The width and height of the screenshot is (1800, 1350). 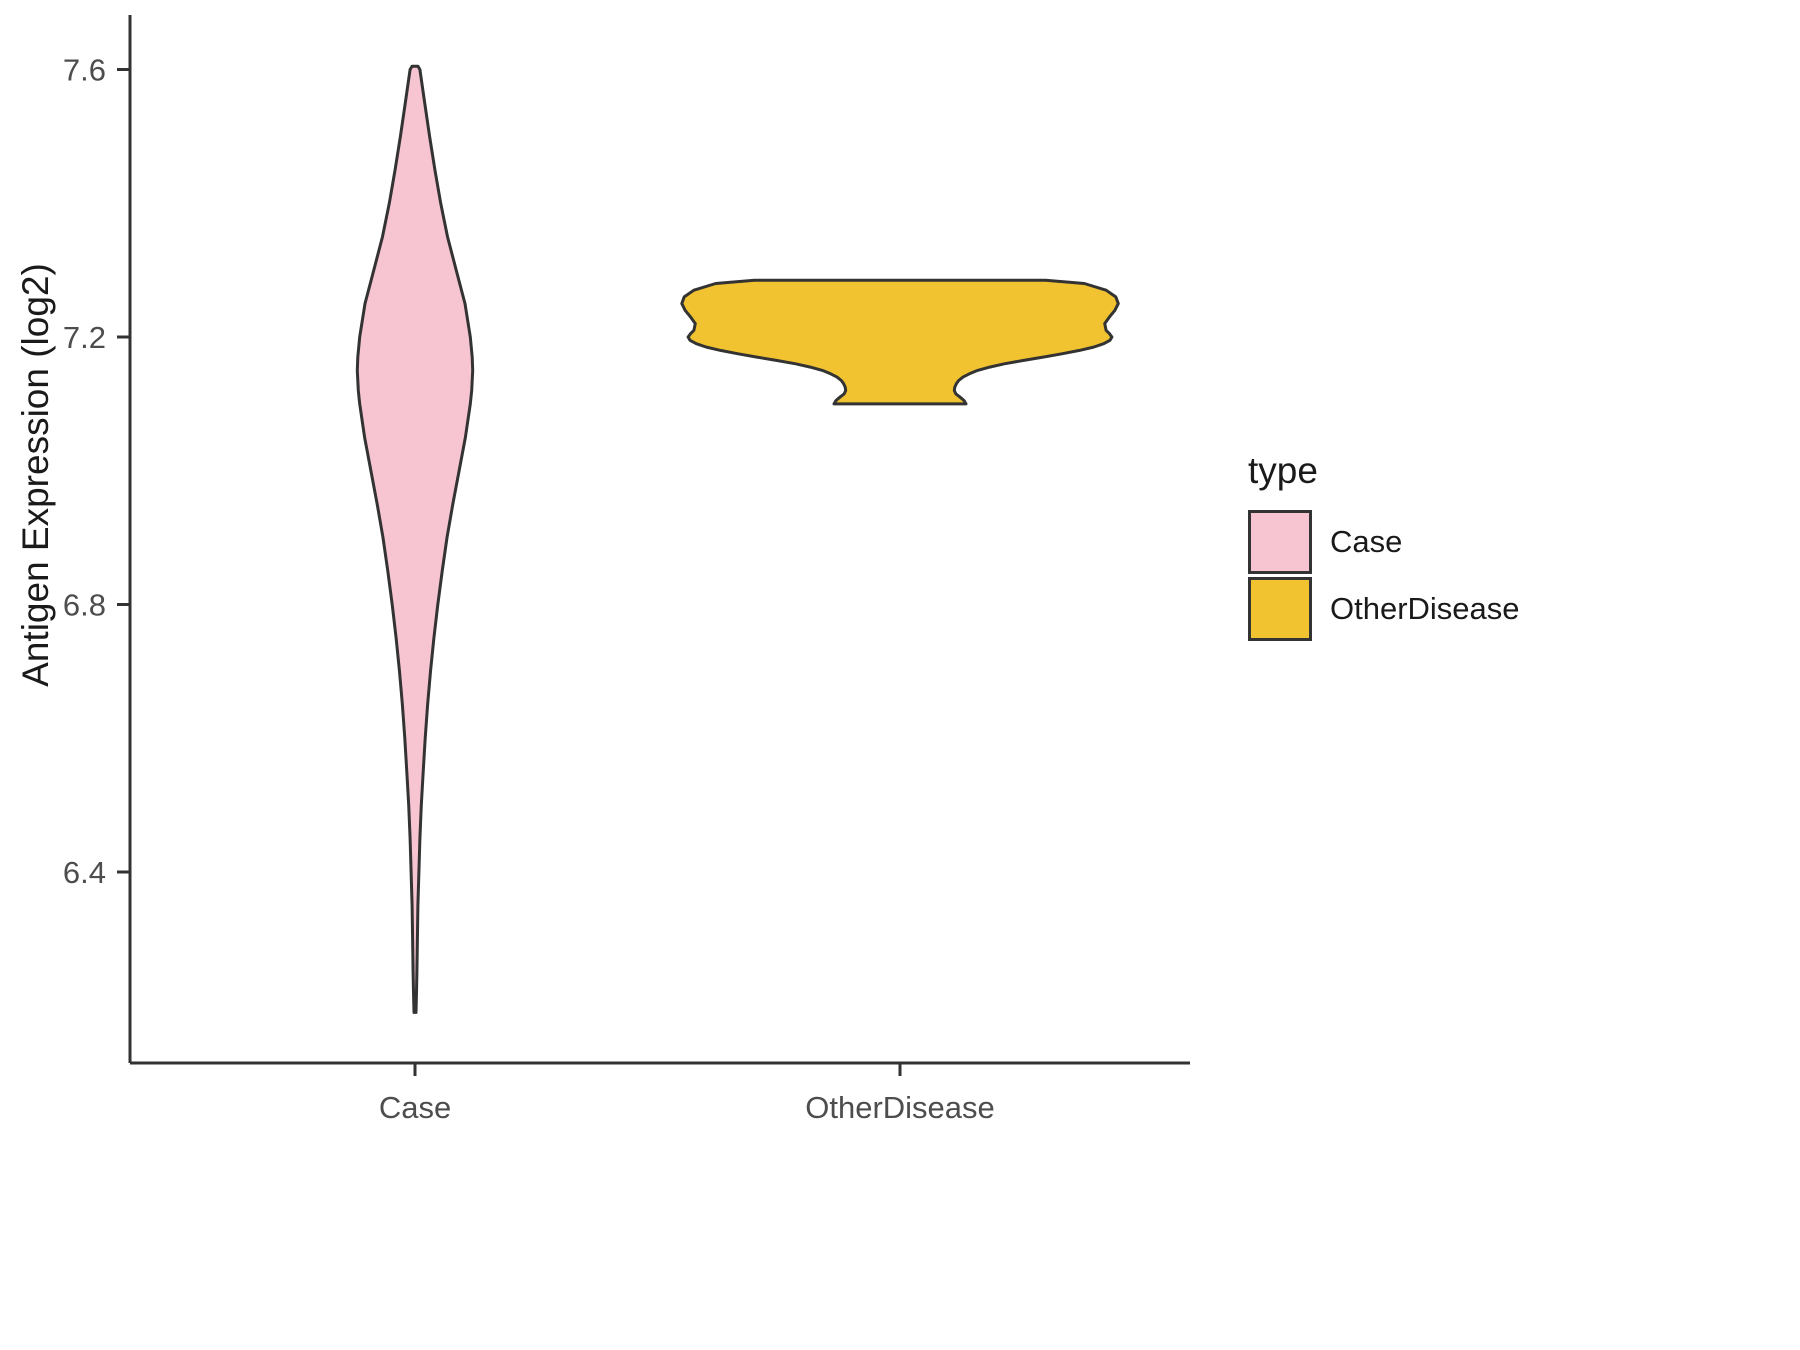 I want to click on x-tick-label: Case, so click(x=415, y=1107).